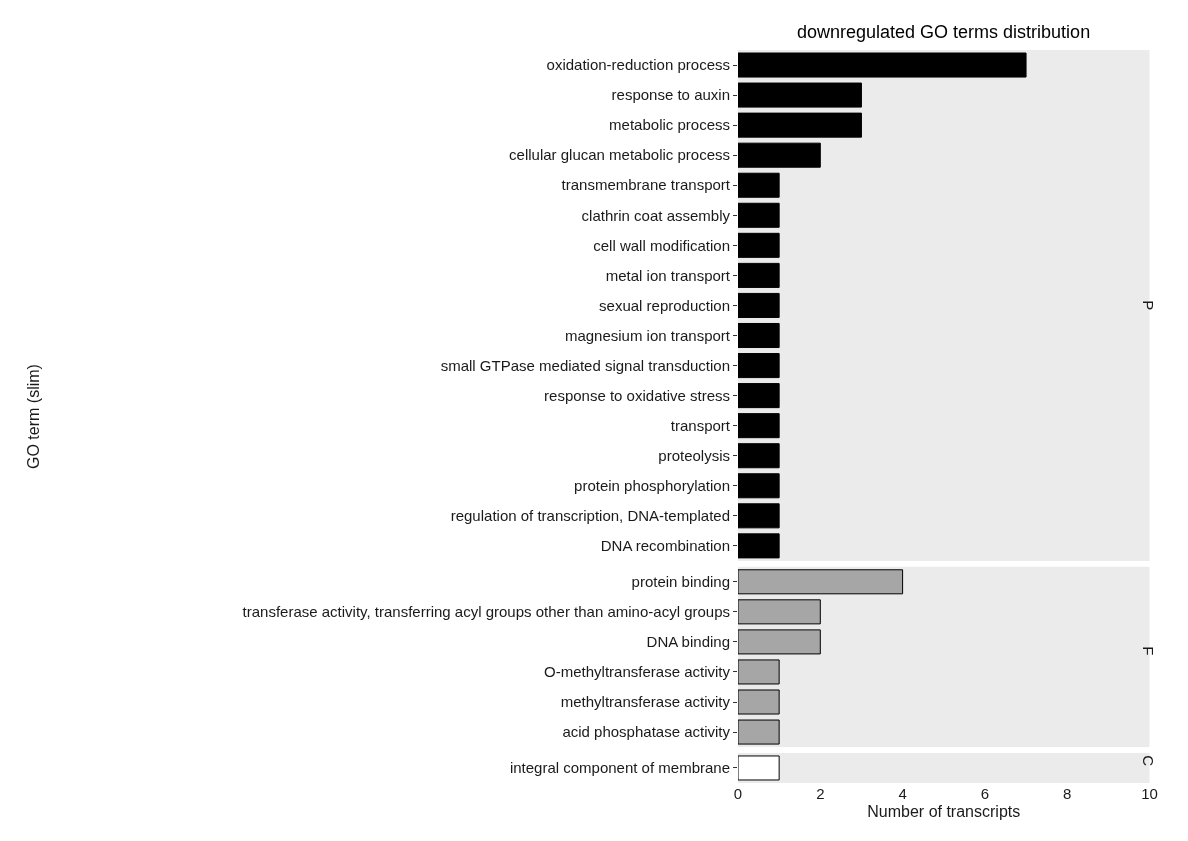 The height and width of the screenshot is (841, 1188). What do you see at coordinates (652, 486) in the screenshot?
I see `y-tick-label: protein phosphorylation` at bounding box center [652, 486].